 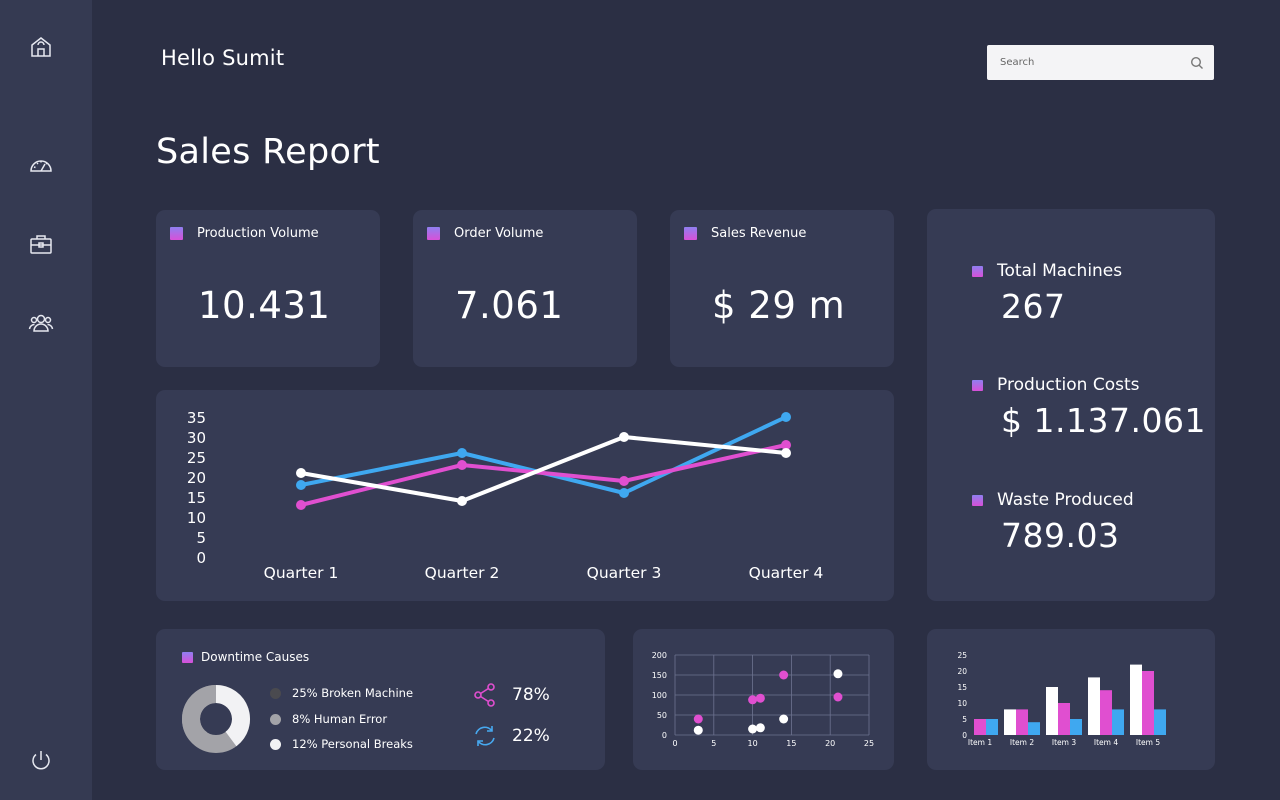 What do you see at coordinates (1103, 420) in the screenshot?
I see `stat-value: $ 1.137.061` at bounding box center [1103, 420].